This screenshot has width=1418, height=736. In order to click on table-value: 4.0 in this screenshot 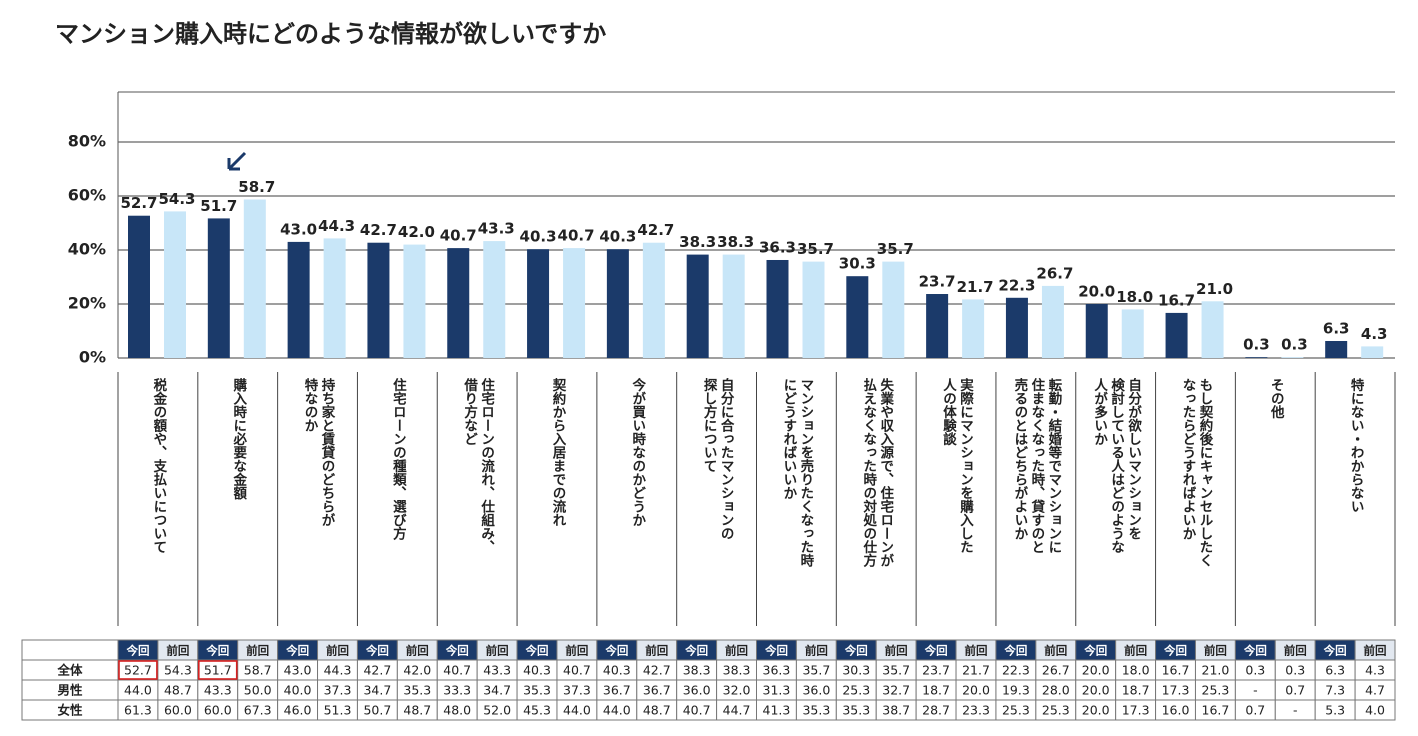, I will do `click(1375, 710)`.